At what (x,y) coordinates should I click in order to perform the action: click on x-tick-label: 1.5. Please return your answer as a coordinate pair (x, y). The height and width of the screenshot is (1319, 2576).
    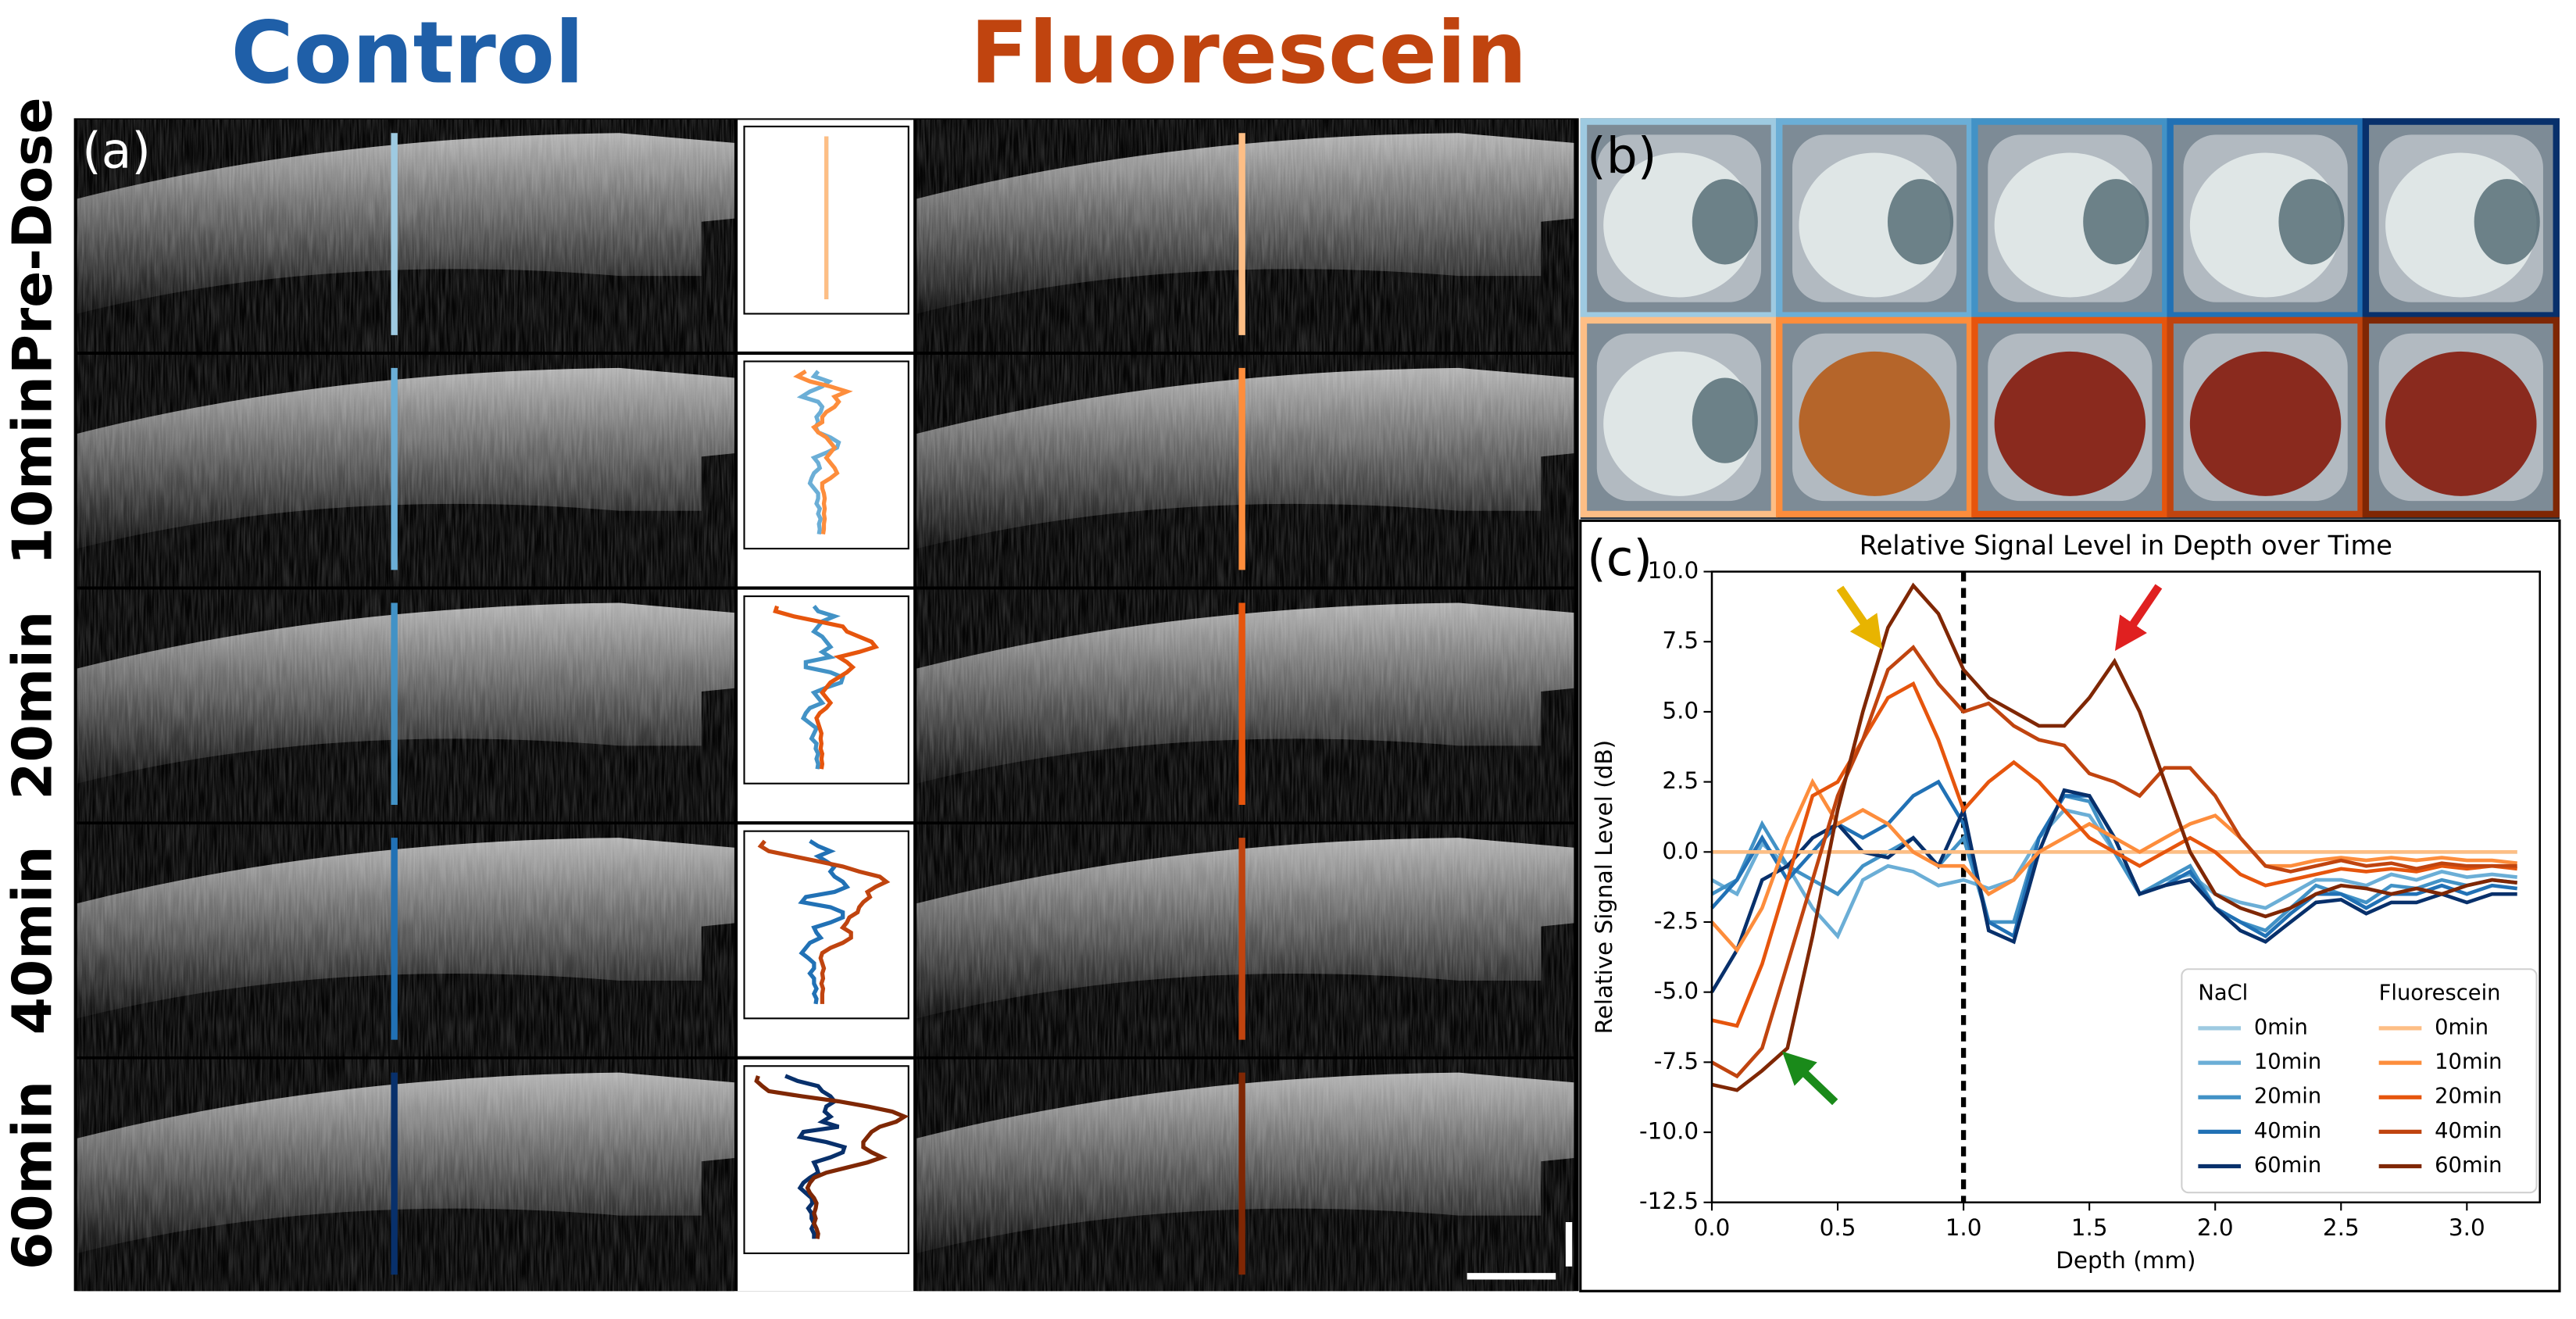
    Looking at the image, I should click on (2090, 1227).